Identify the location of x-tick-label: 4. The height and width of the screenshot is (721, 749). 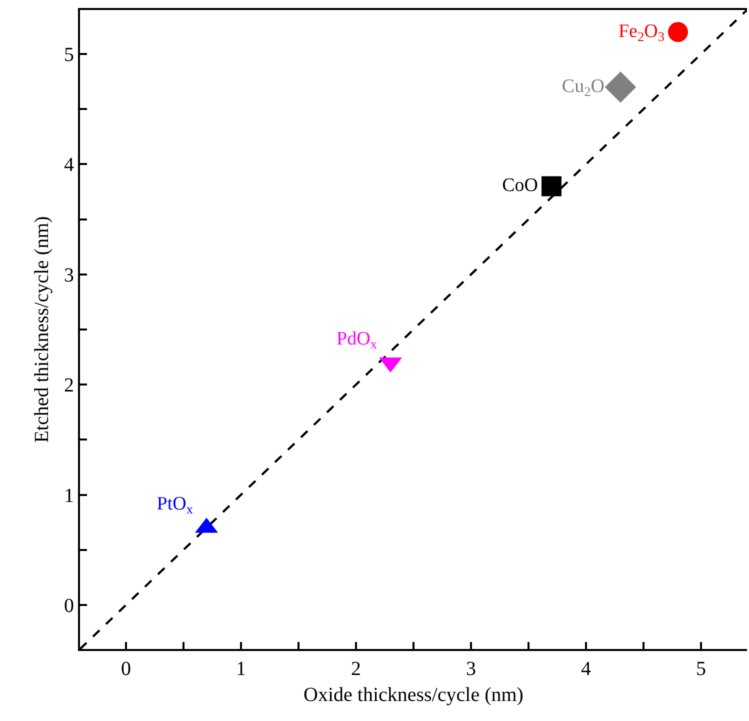
(586, 669).